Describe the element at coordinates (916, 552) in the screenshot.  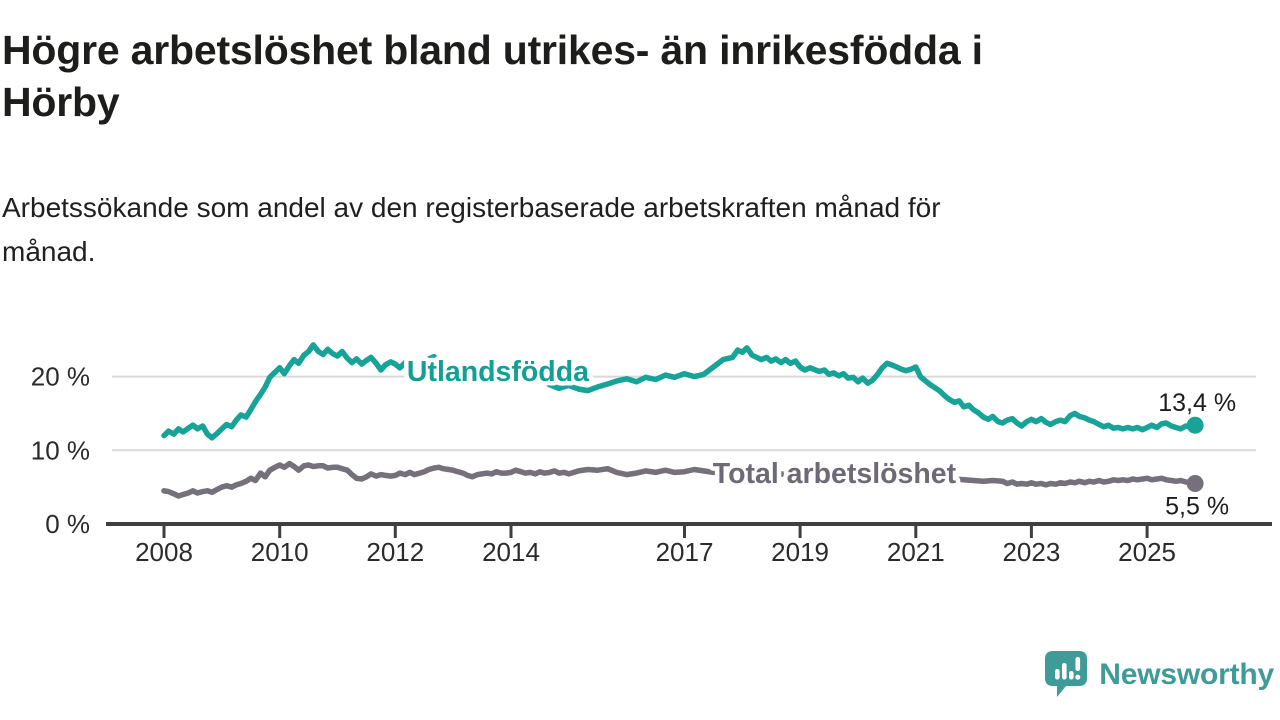
I see `x-tick-label: 2021` at that location.